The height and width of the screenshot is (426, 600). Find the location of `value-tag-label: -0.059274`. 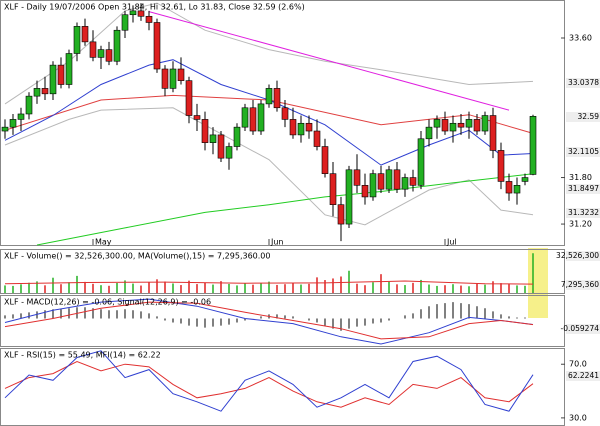

value-tag-label: -0.059274 is located at coordinates (580, 328).